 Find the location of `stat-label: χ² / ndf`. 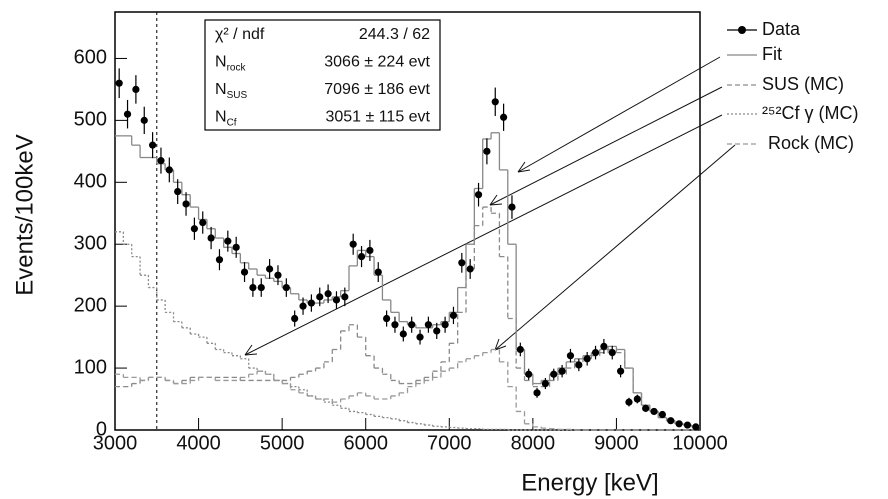

stat-label: χ² / ndf is located at coordinates (240, 34).